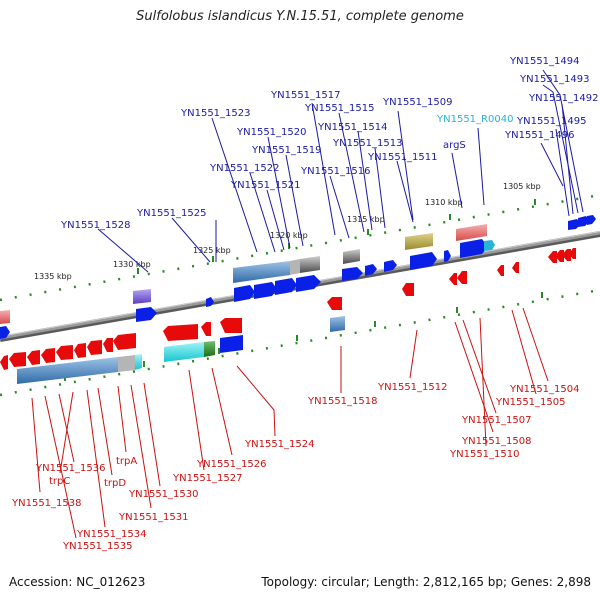 The image size is (600, 600). I want to click on gene-label: YN1551_1496, so click(539, 135).